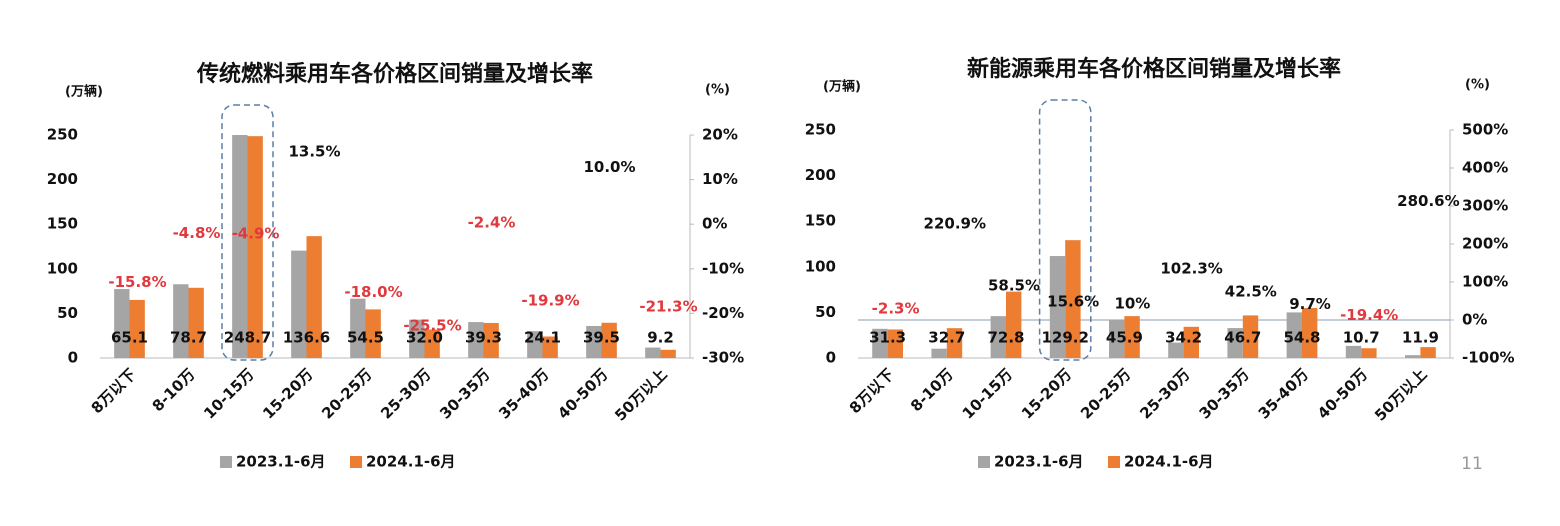  I want to click on value-label: 248.7, so click(247, 338).